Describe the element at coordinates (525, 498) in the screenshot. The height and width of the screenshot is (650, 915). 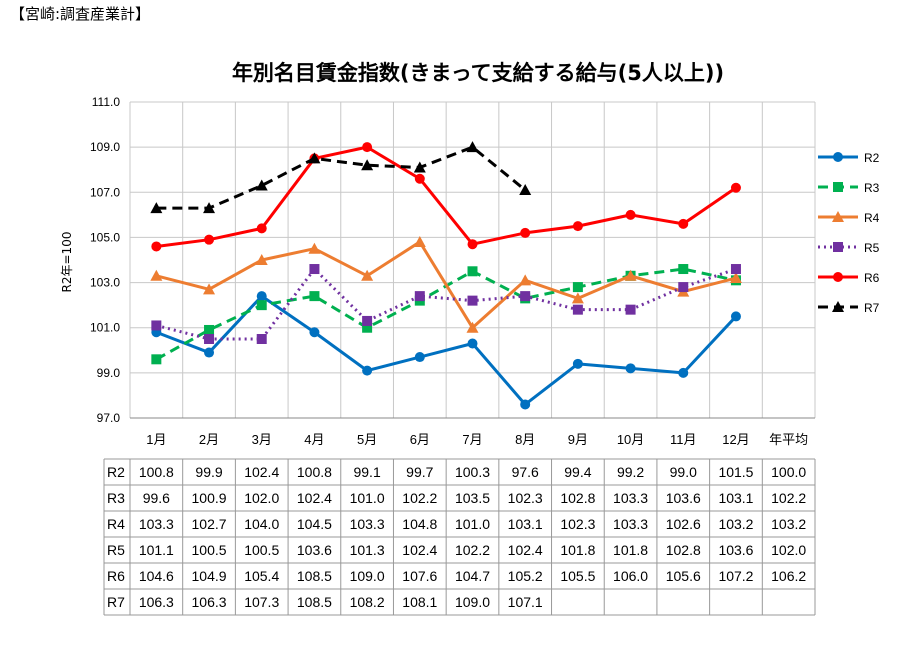
I see `table-cell: 102.3` at that location.